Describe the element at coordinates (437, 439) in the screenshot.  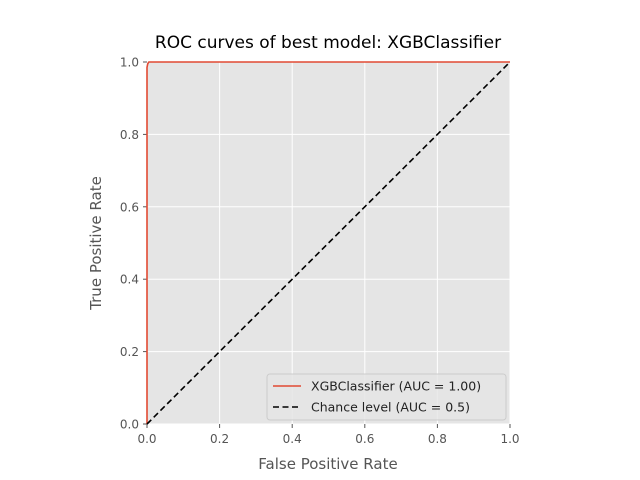
I see `x-tick-label: 0.8` at that location.